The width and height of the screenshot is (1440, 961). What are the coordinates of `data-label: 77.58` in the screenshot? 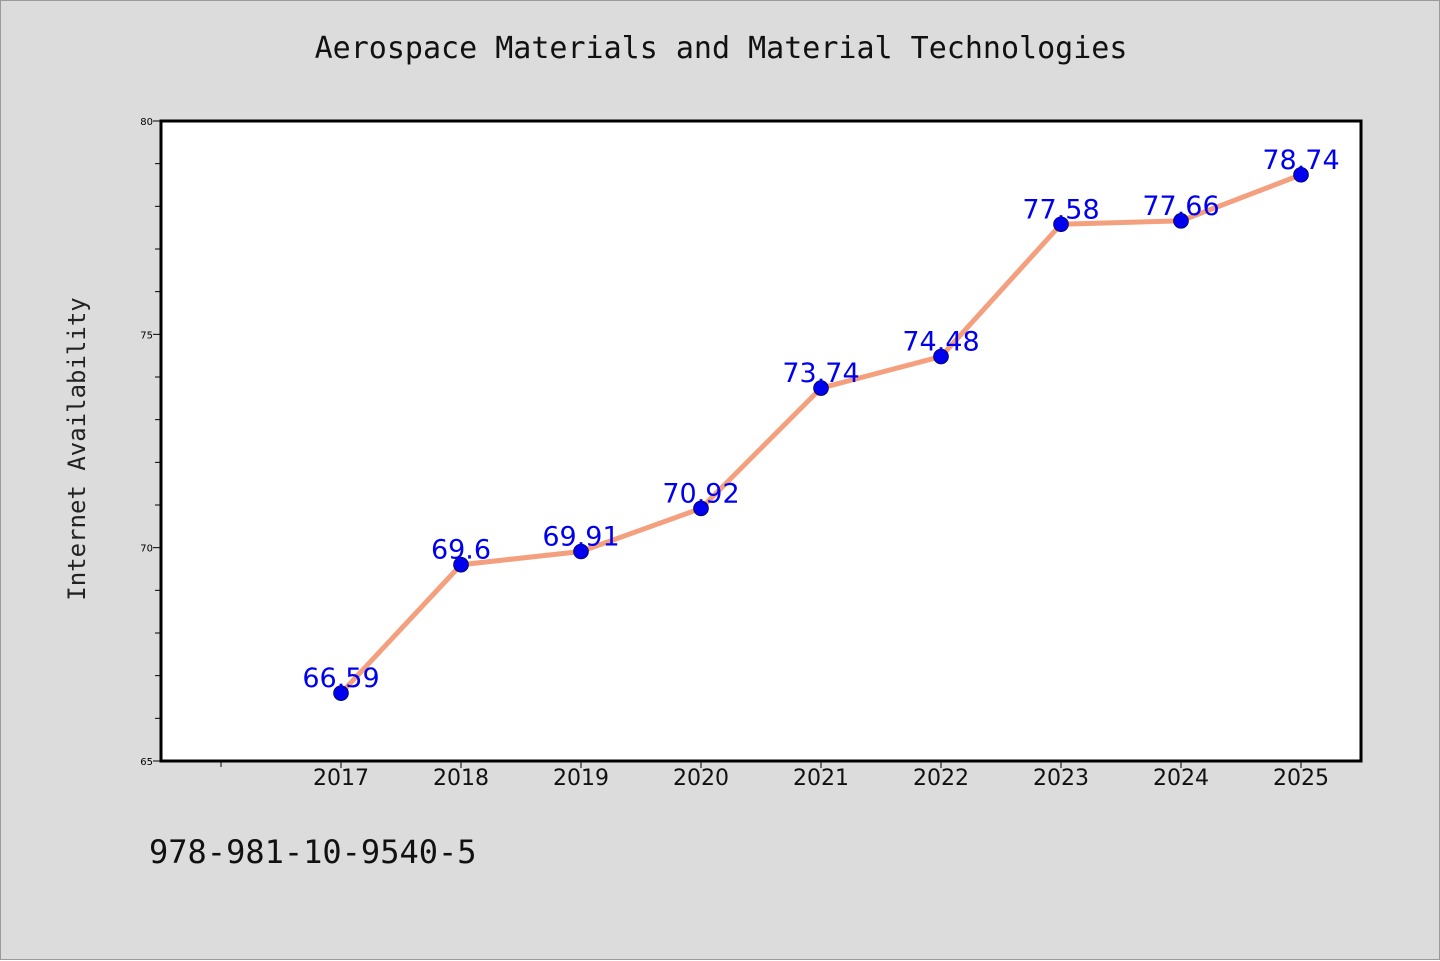 It's located at (1060, 209).